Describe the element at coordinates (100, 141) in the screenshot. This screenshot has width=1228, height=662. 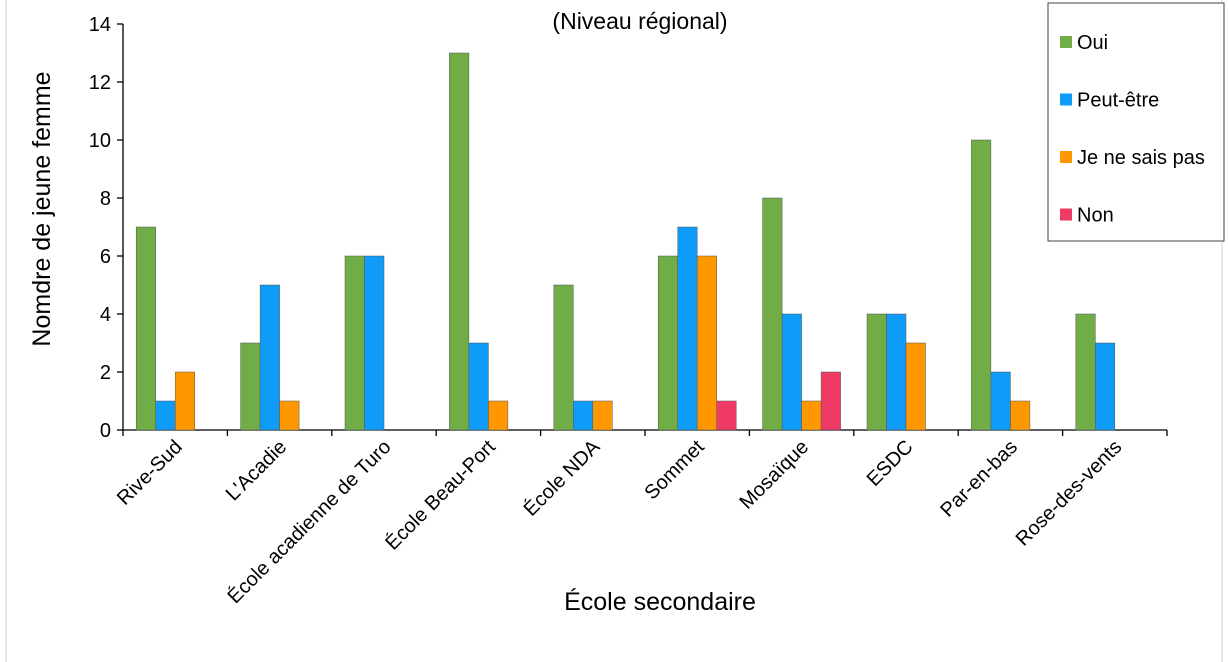
I see `y-tick-label: 10` at that location.